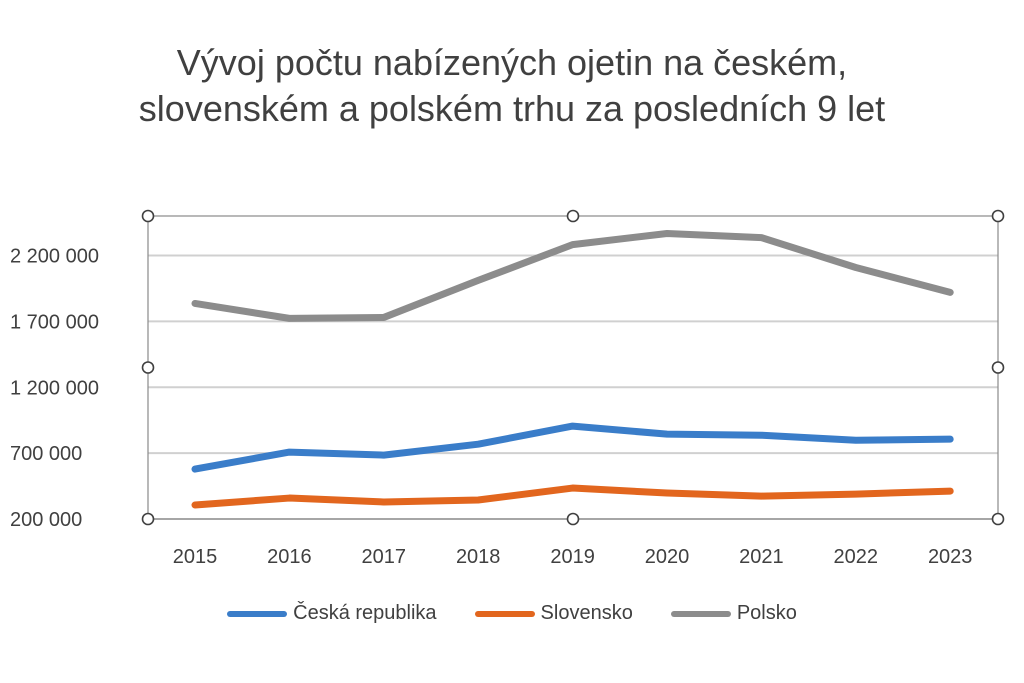 Image resolution: width=1024 pixels, height=683 pixels. I want to click on y-tick-label: 1 200 000, so click(54, 388).